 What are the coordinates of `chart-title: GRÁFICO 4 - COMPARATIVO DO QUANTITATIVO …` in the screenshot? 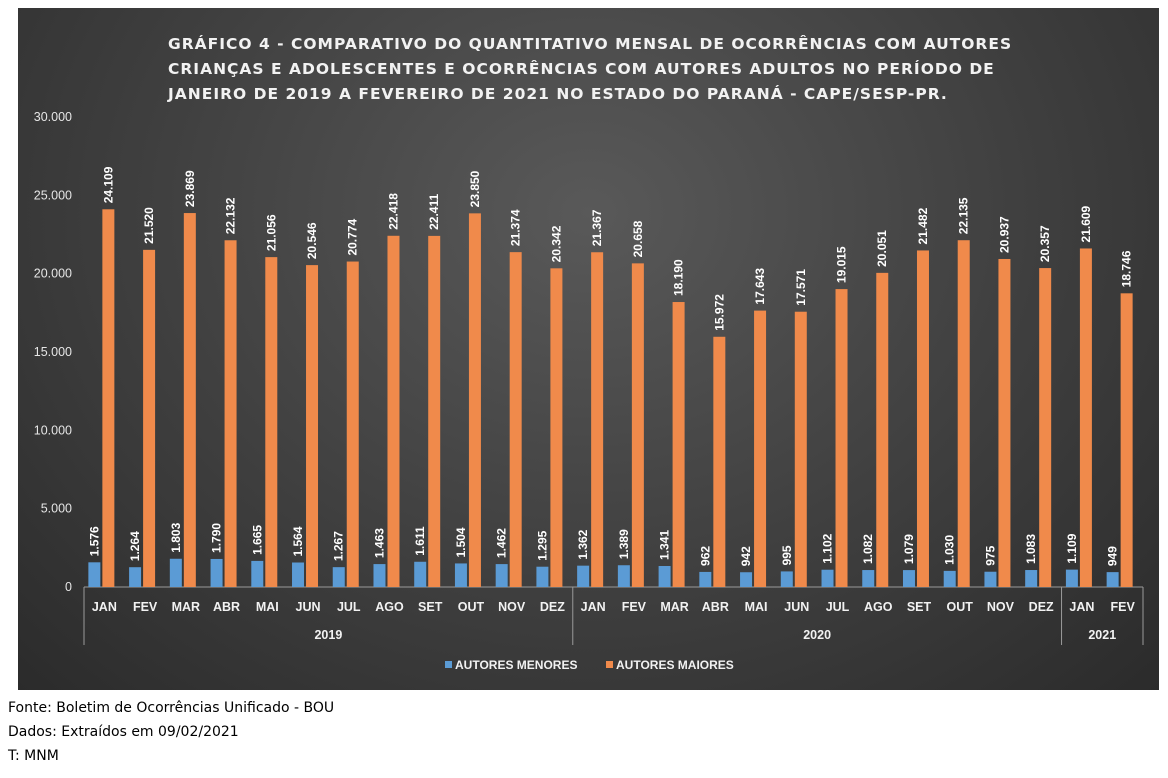 It's located at (590, 69).